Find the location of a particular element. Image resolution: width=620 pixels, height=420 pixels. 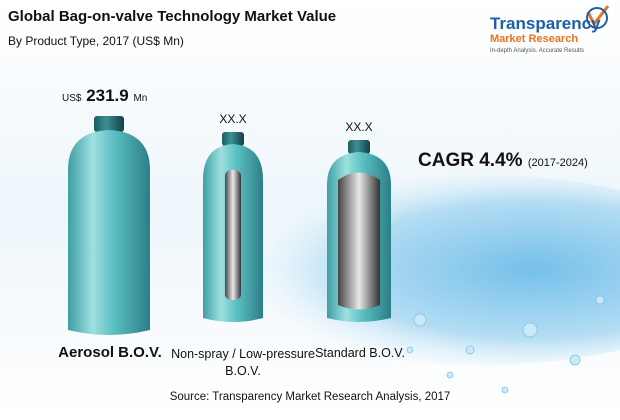

product-label: Aerosol B.O.V. is located at coordinates (110, 352).